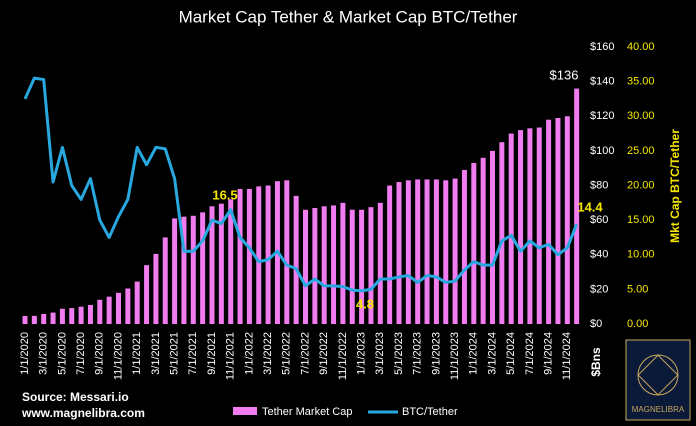 Image resolution: width=696 pixels, height=426 pixels. Describe the element at coordinates (641, 220) in the screenshot. I see `y2-tick-label: 15.00` at that location.